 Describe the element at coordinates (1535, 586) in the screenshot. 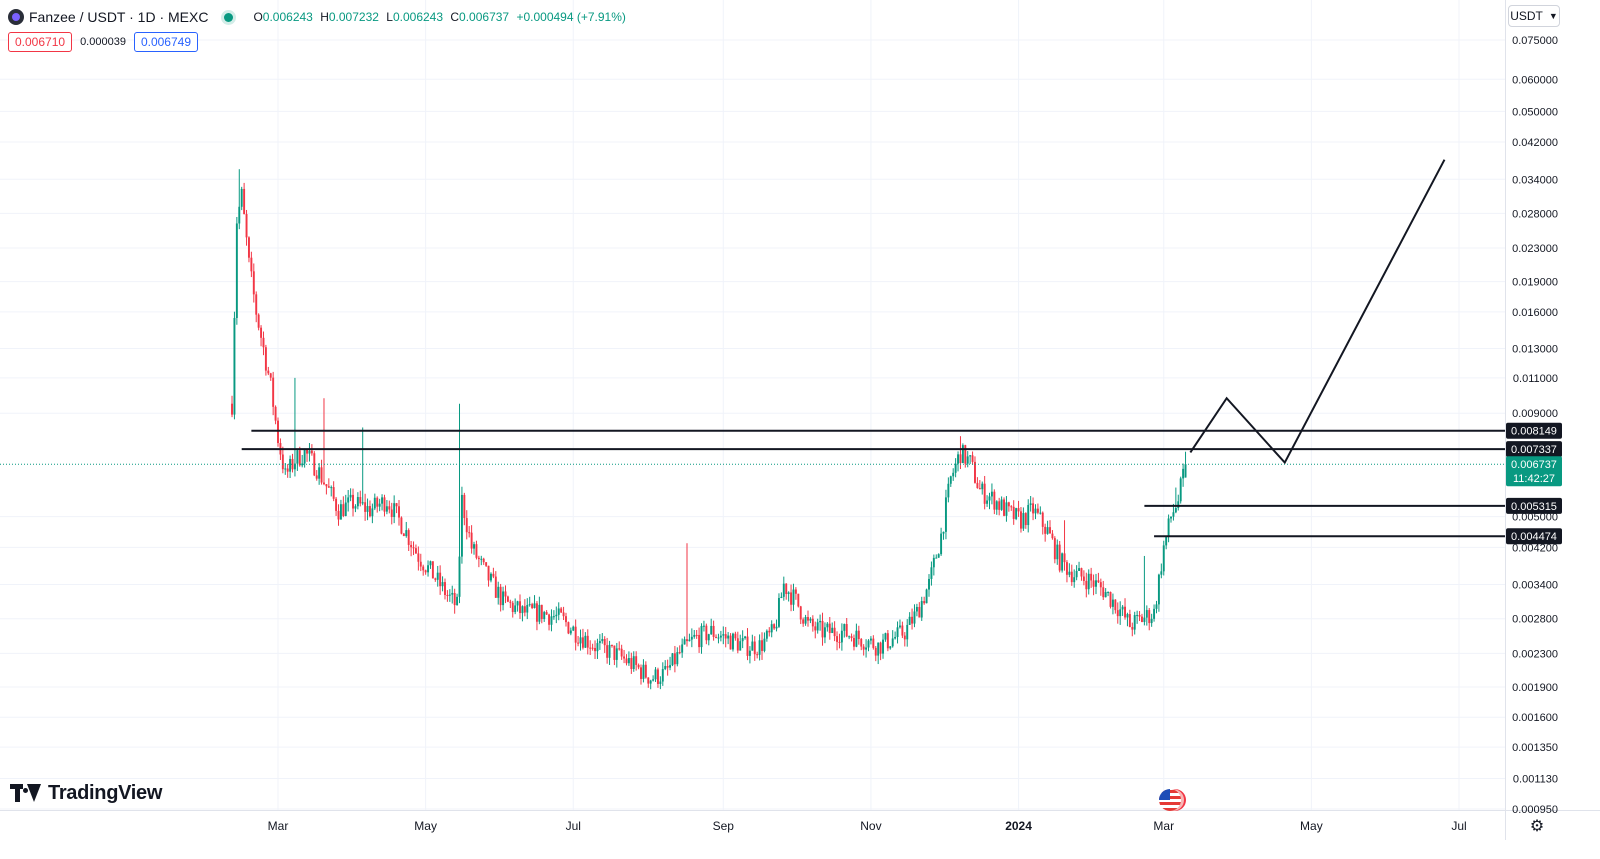

I see `price-tick-label: 0.003400` at that location.